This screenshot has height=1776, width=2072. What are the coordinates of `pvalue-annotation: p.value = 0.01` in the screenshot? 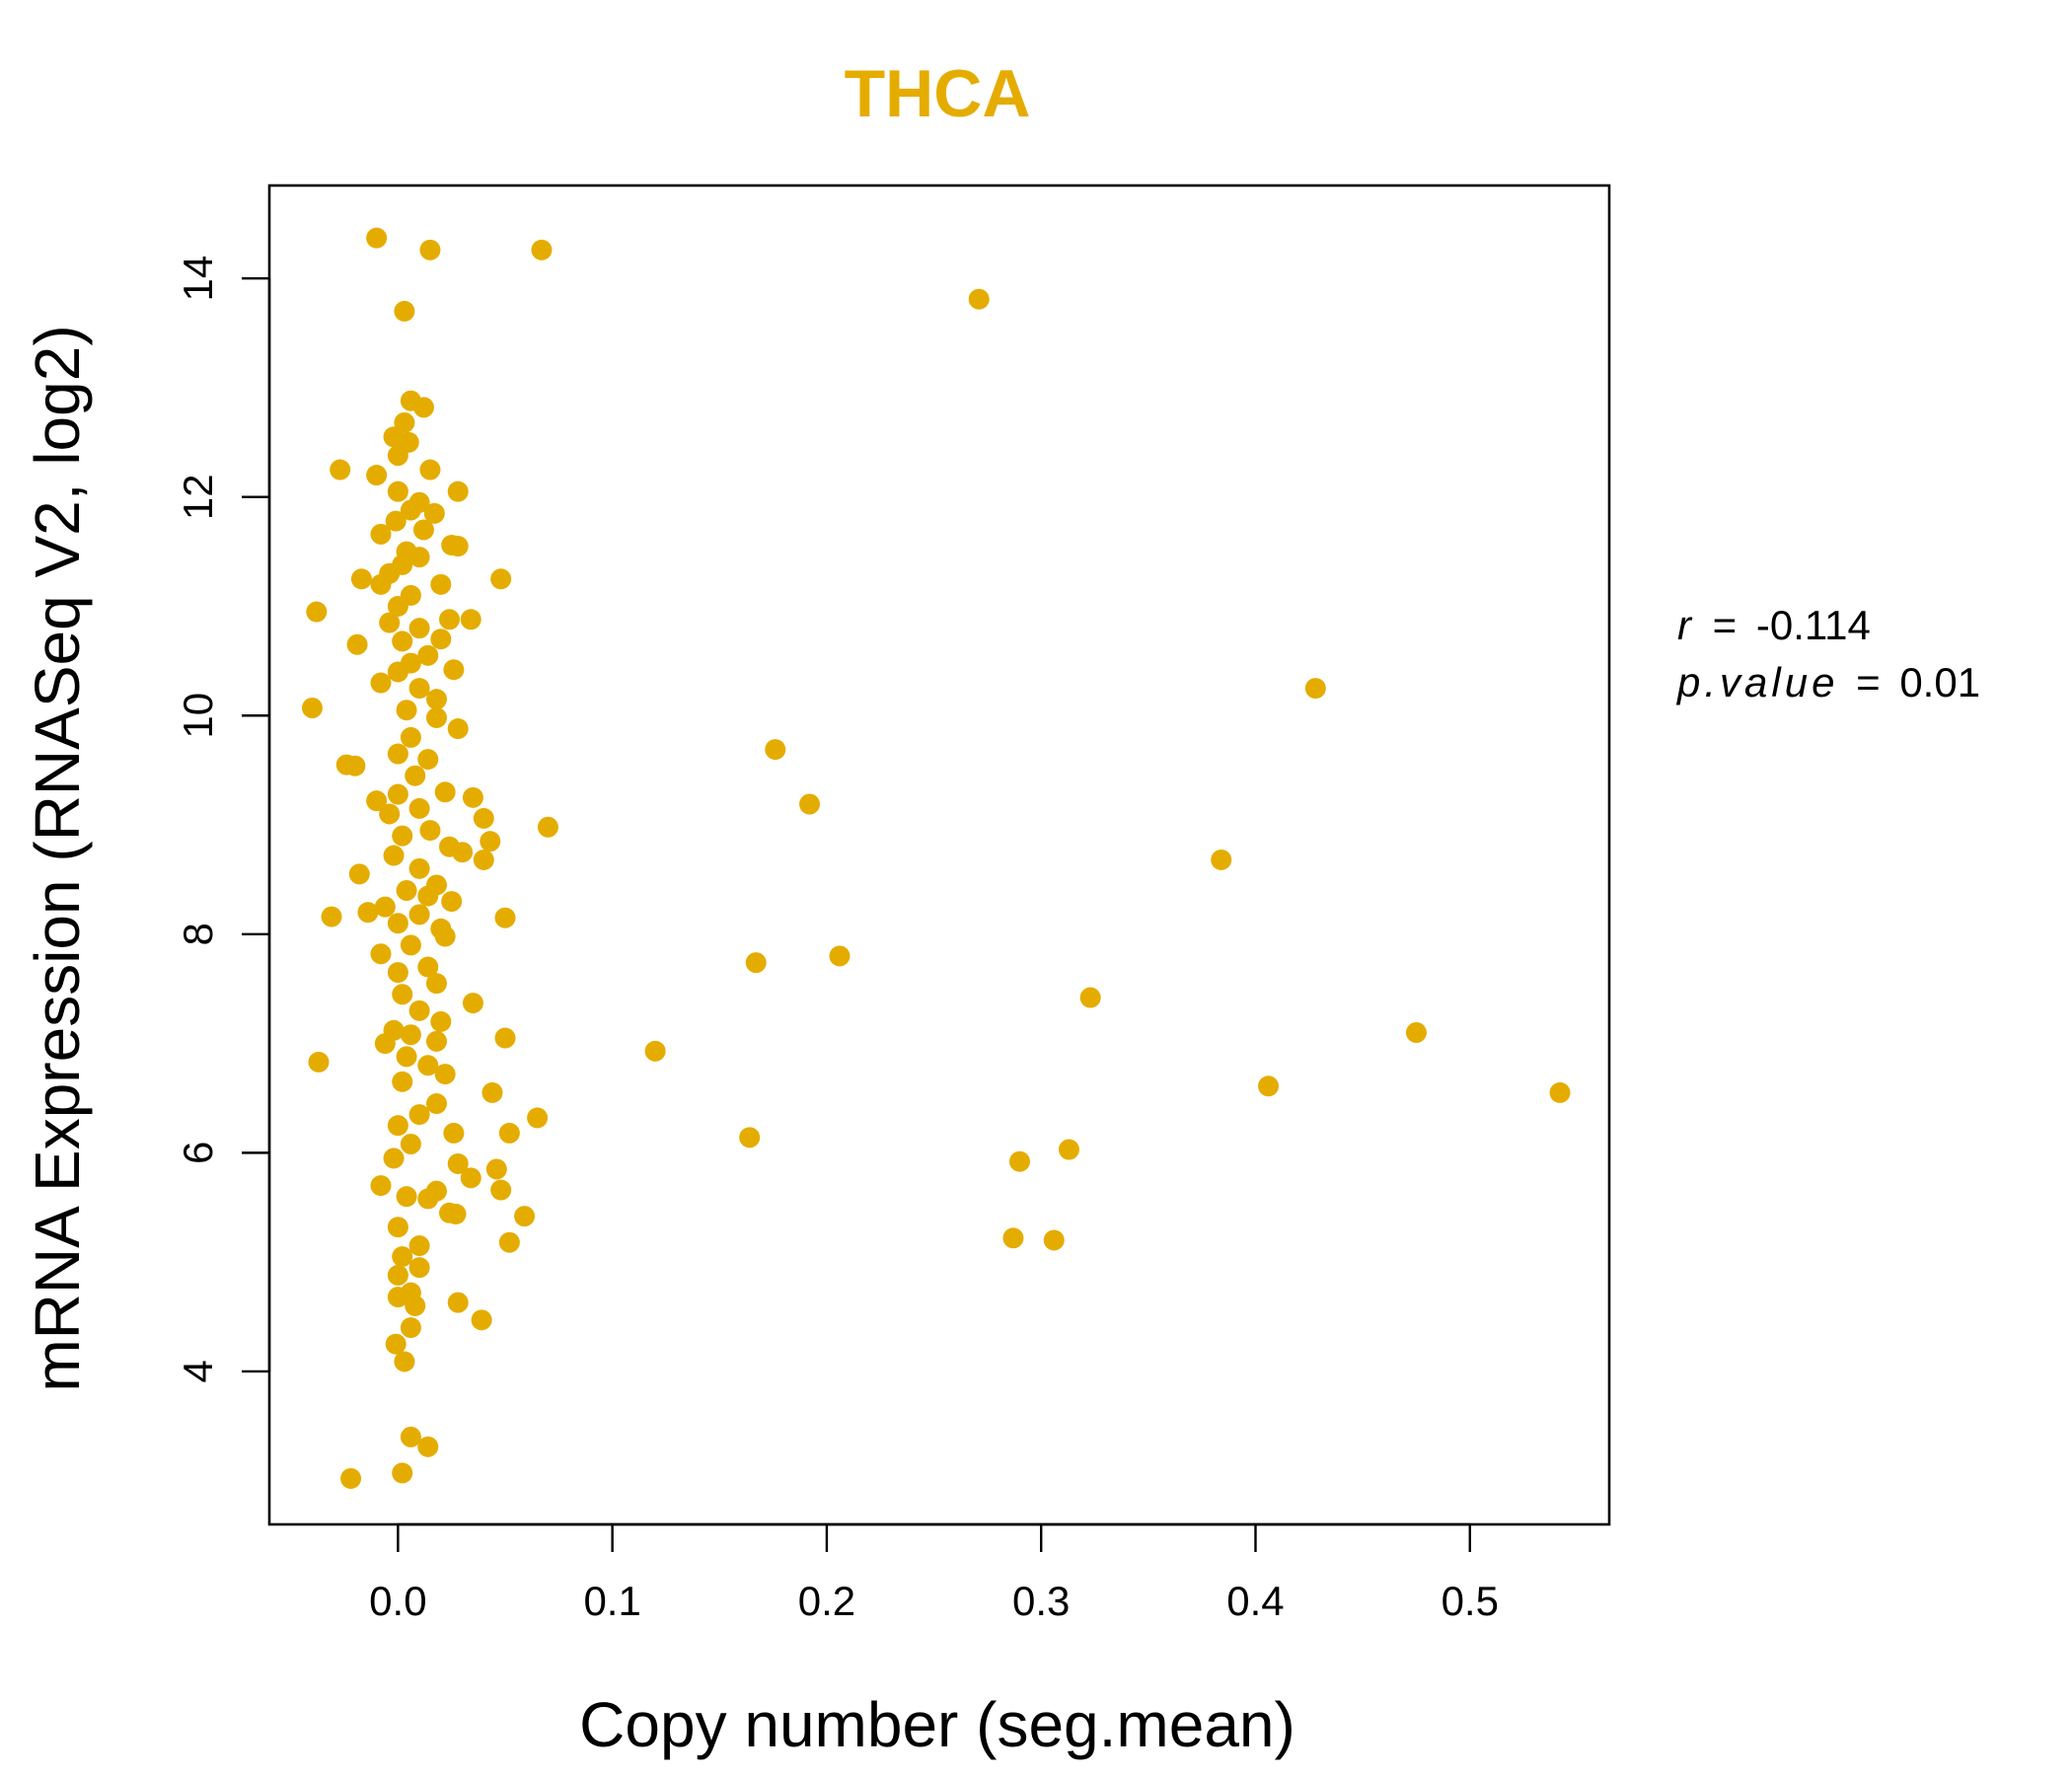 It's located at (1828, 682).